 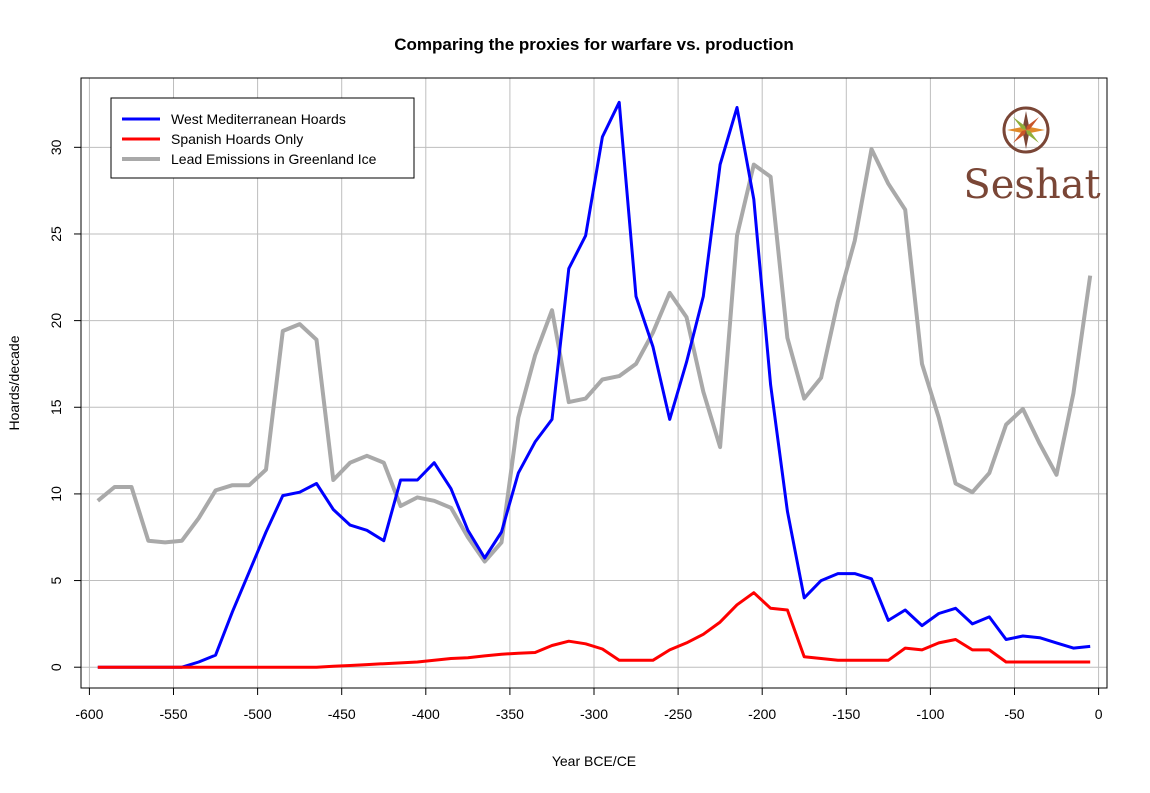 I want to click on x-tick-label: -100, so click(x=930, y=714).